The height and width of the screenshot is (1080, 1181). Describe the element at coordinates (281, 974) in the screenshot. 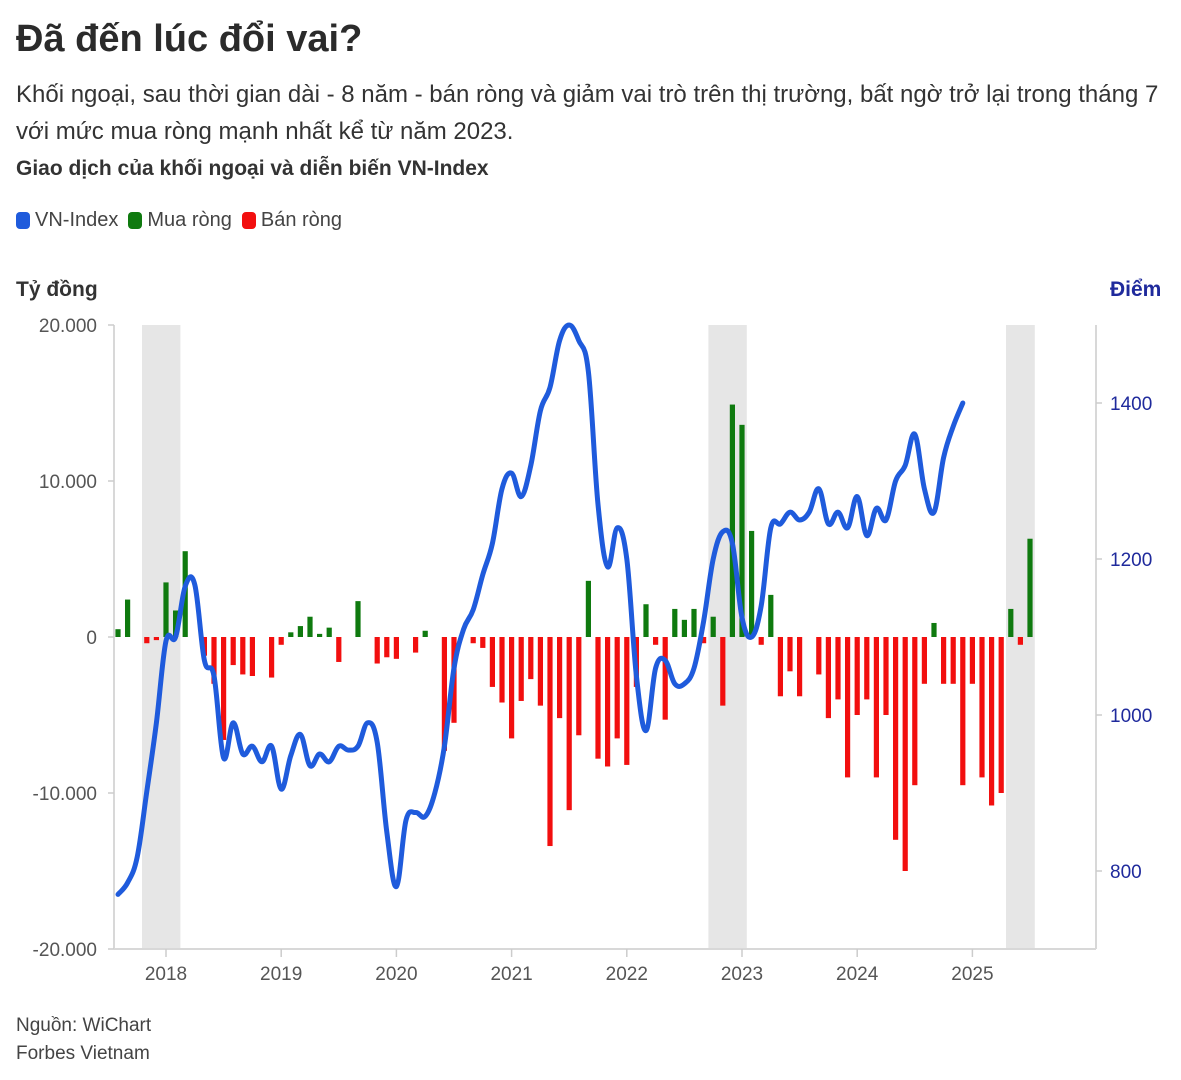

I see `x-tick-label: 2019` at that location.